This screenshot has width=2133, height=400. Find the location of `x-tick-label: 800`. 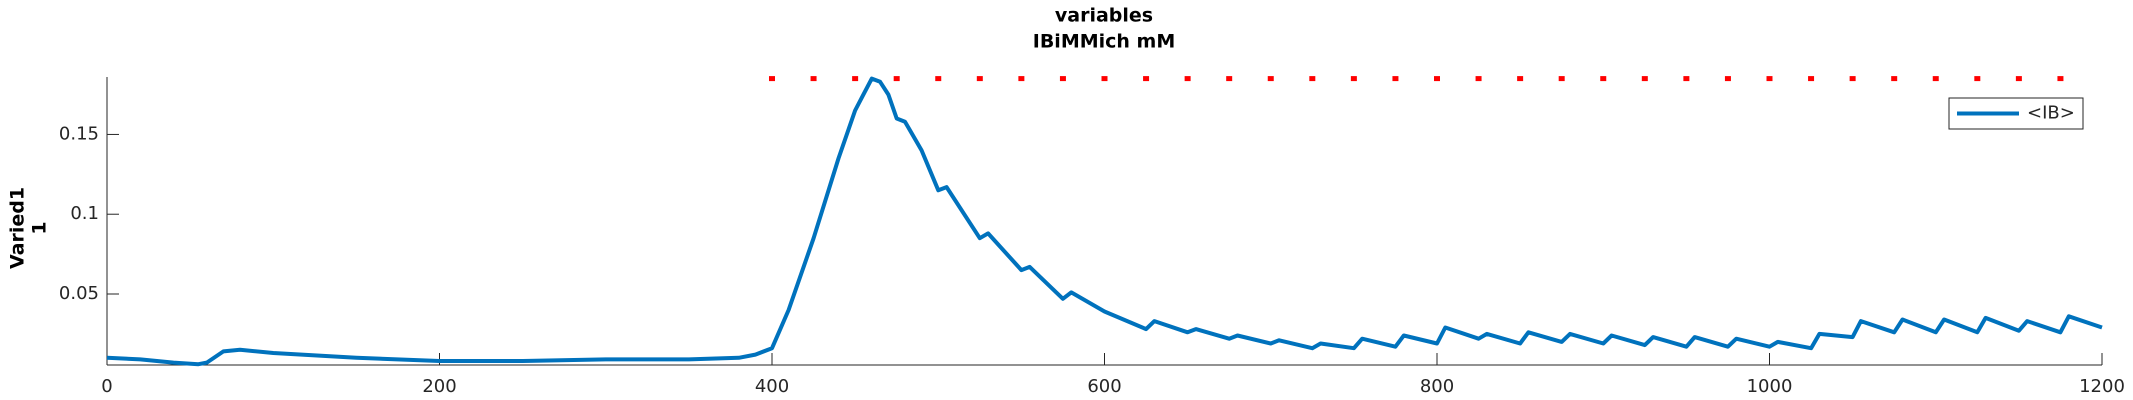

x-tick-label: 800 is located at coordinates (1437, 386).